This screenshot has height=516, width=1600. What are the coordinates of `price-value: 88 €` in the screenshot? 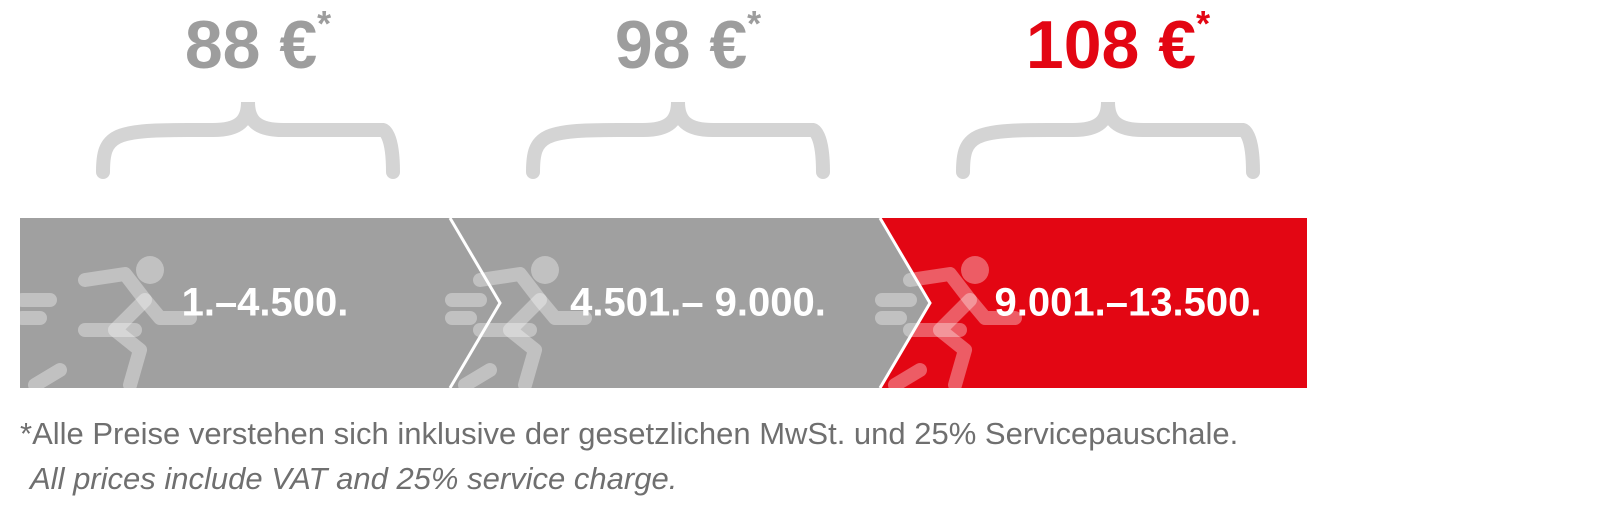 It's located at (251, 45).